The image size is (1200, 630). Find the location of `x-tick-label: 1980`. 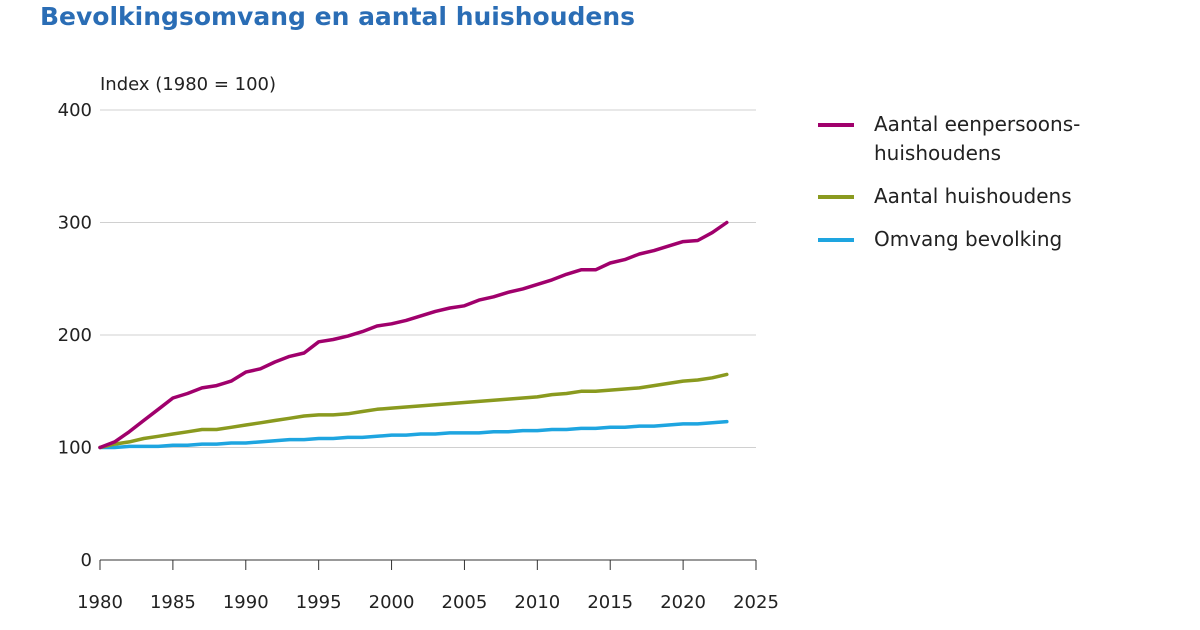

x-tick-label: 1980 is located at coordinates (100, 602).